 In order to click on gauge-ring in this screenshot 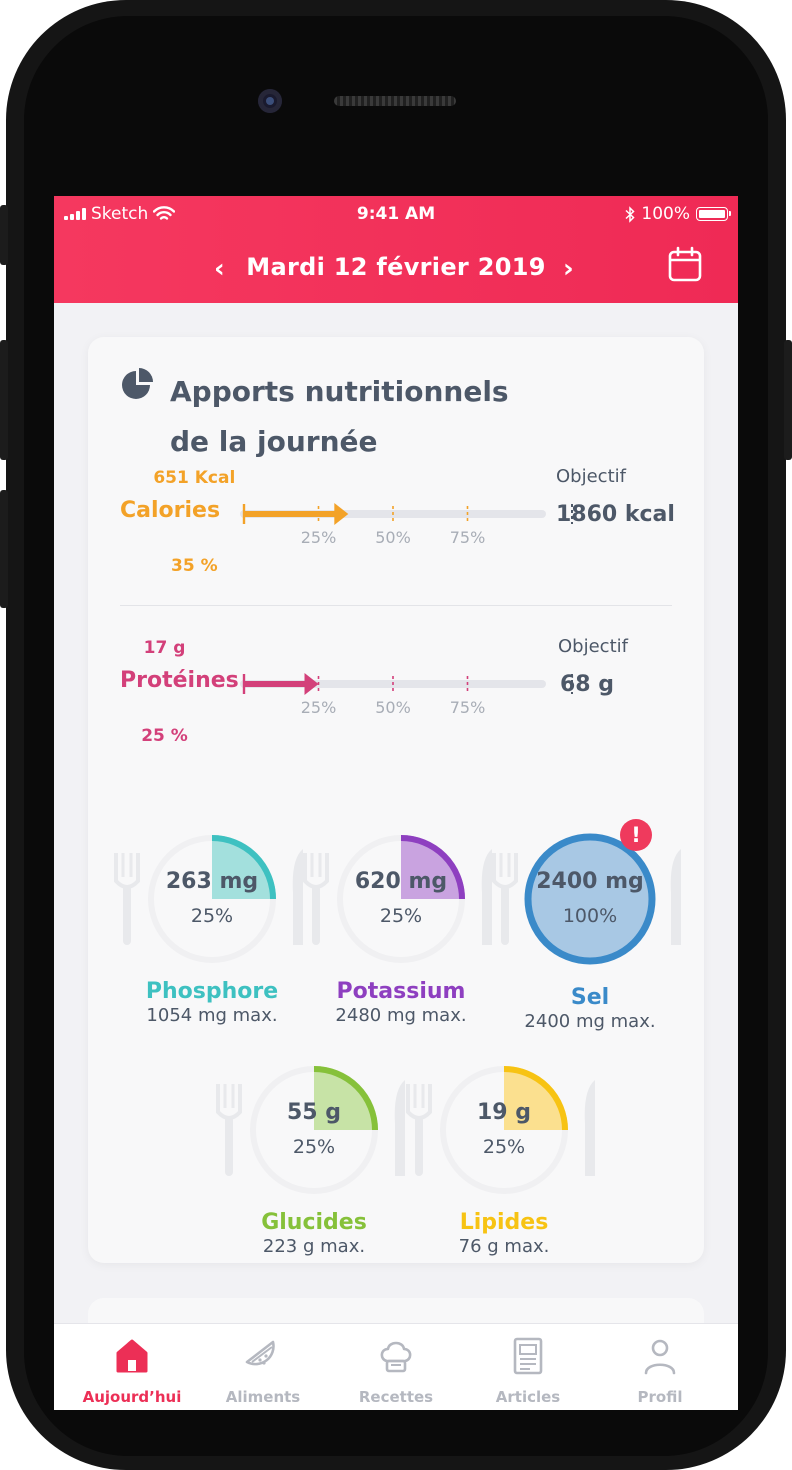, I will do `click(590, 899)`.